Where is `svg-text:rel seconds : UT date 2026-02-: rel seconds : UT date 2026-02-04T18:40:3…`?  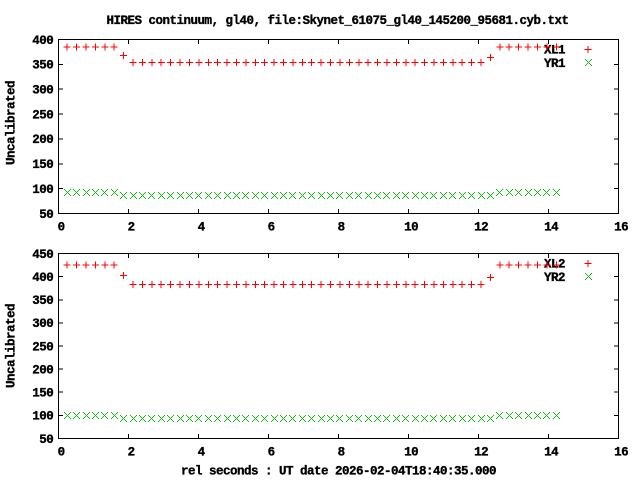 svg-text:rel seconds : UT date 2026-02-: rel seconds : UT date 2026-02-04T18:40:3… is located at coordinates (338, 472).